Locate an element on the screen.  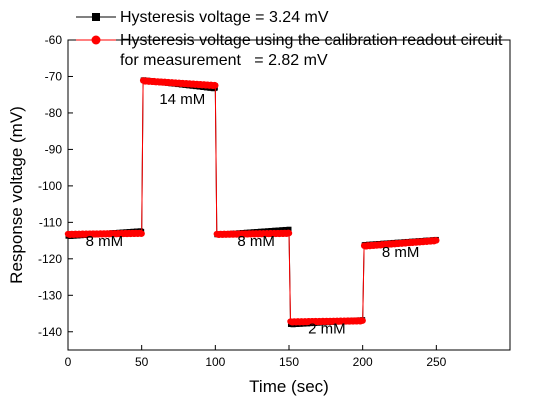
y-tick-label-3: -110 is located at coordinates (50, 222).